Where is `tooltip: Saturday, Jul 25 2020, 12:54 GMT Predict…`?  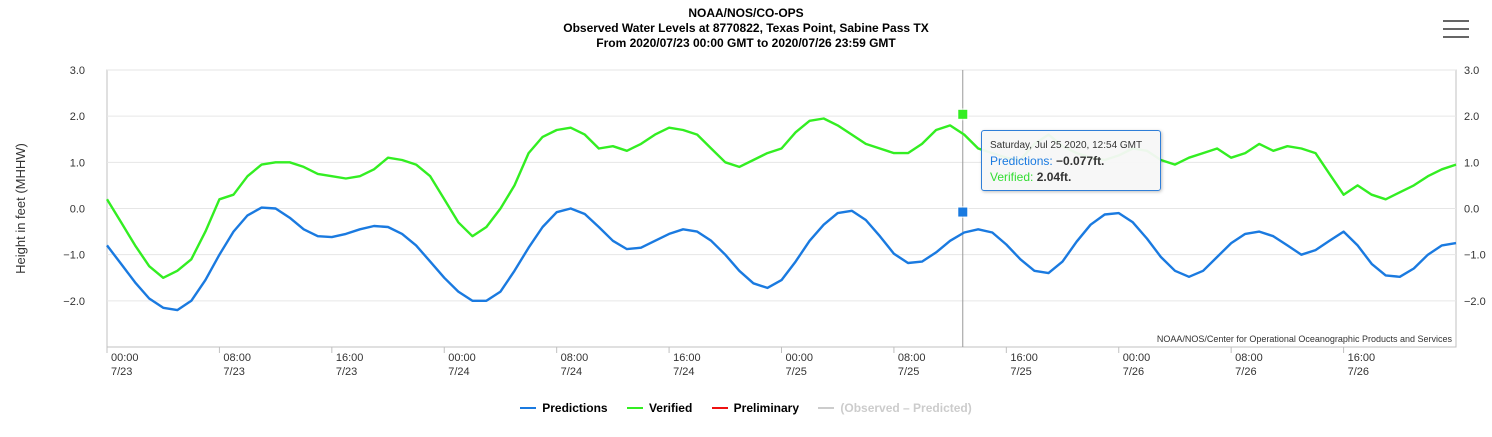 tooltip: Saturday, Jul 25 2020, 12:54 GMT Predict… is located at coordinates (1071, 160).